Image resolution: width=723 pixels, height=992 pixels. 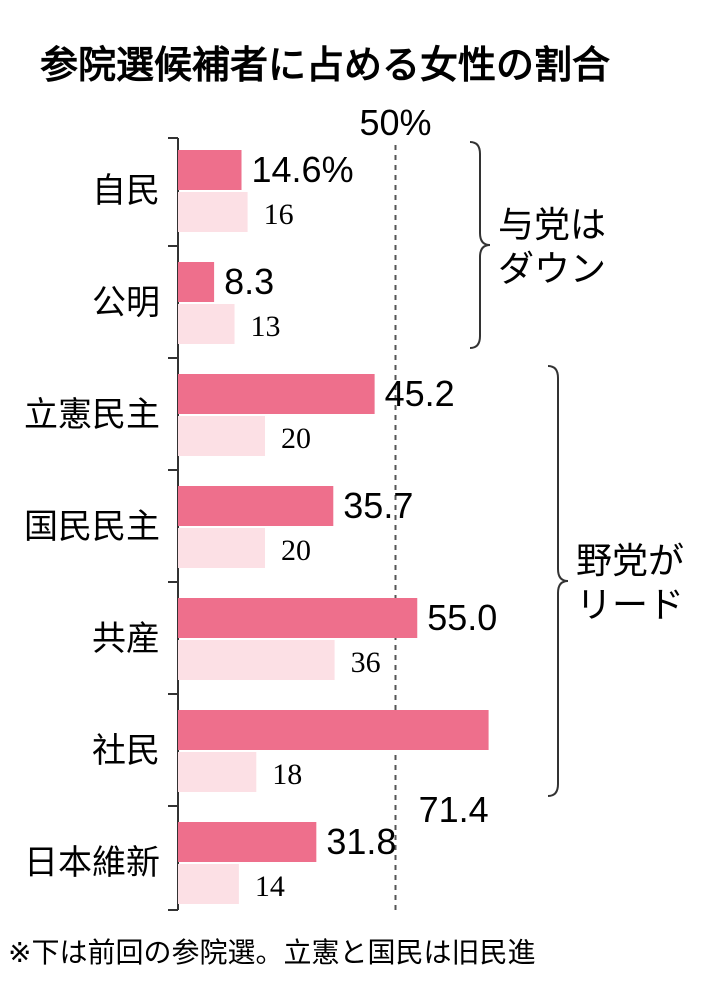 I want to click on category-label: 日本維新, so click(x=92, y=863).